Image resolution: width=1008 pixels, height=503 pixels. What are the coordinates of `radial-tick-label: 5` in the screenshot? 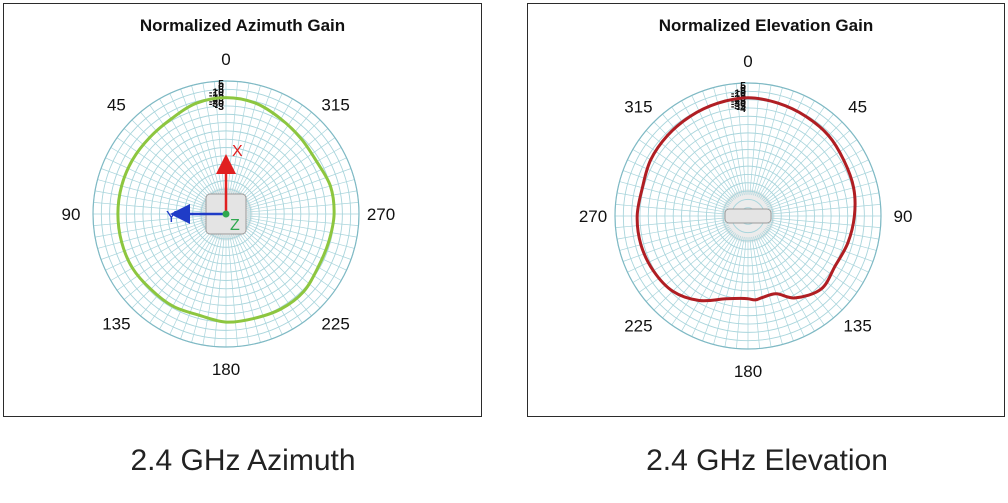 It's located at (221, 84).